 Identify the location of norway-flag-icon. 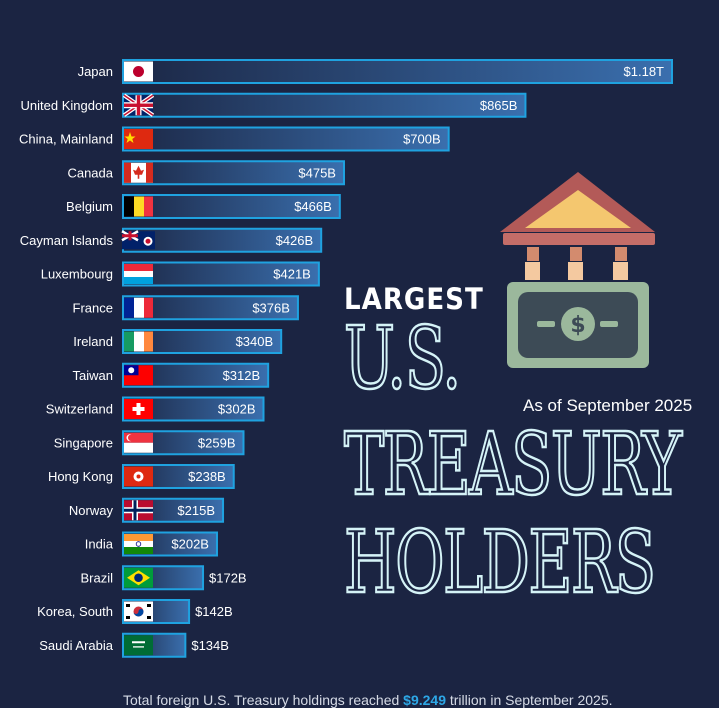
(138, 510).